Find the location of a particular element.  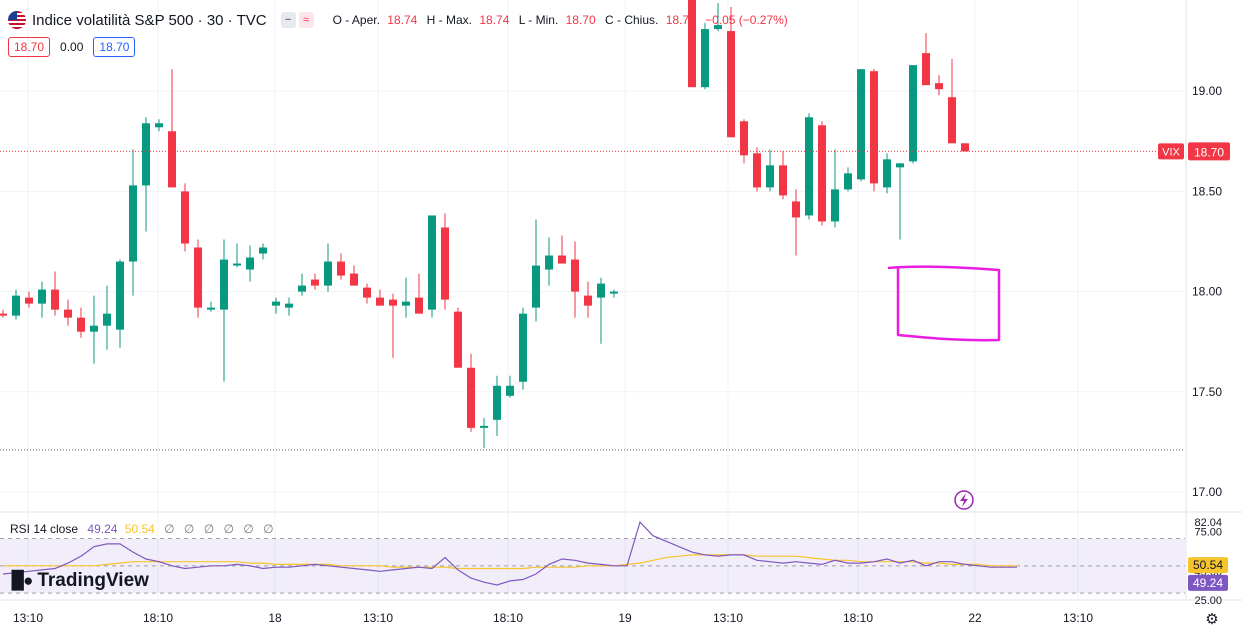

price-boxes: 18.70 0.00 18.70 is located at coordinates (72, 47).